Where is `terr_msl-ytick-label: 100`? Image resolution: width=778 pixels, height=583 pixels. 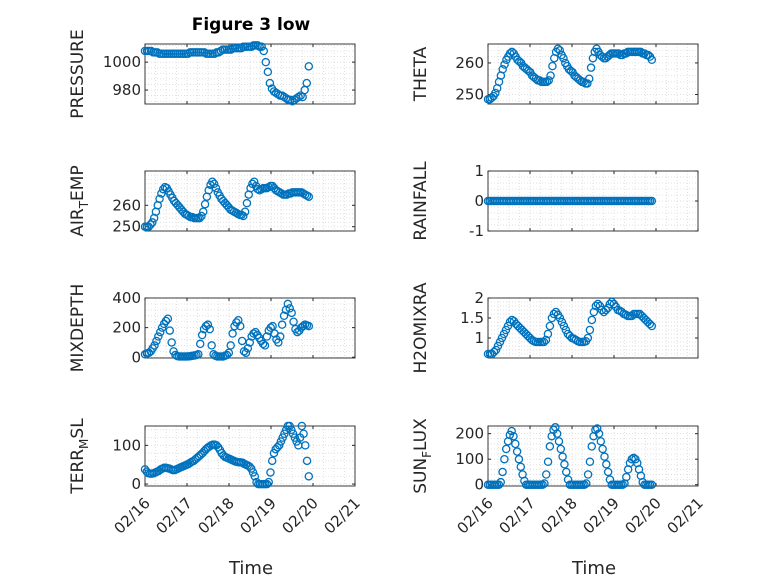
terr_msl-ytick-label: 100 is located at coordinates (126, 445).